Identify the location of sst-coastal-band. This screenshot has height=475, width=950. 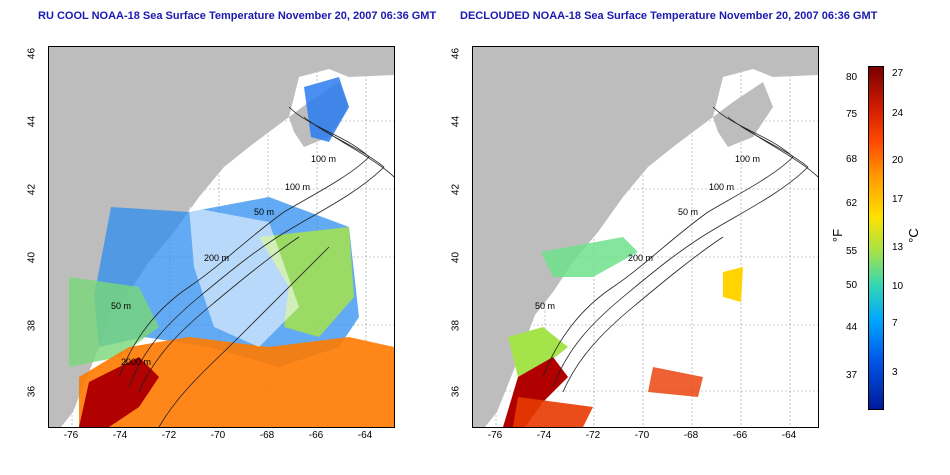
(538, 352).